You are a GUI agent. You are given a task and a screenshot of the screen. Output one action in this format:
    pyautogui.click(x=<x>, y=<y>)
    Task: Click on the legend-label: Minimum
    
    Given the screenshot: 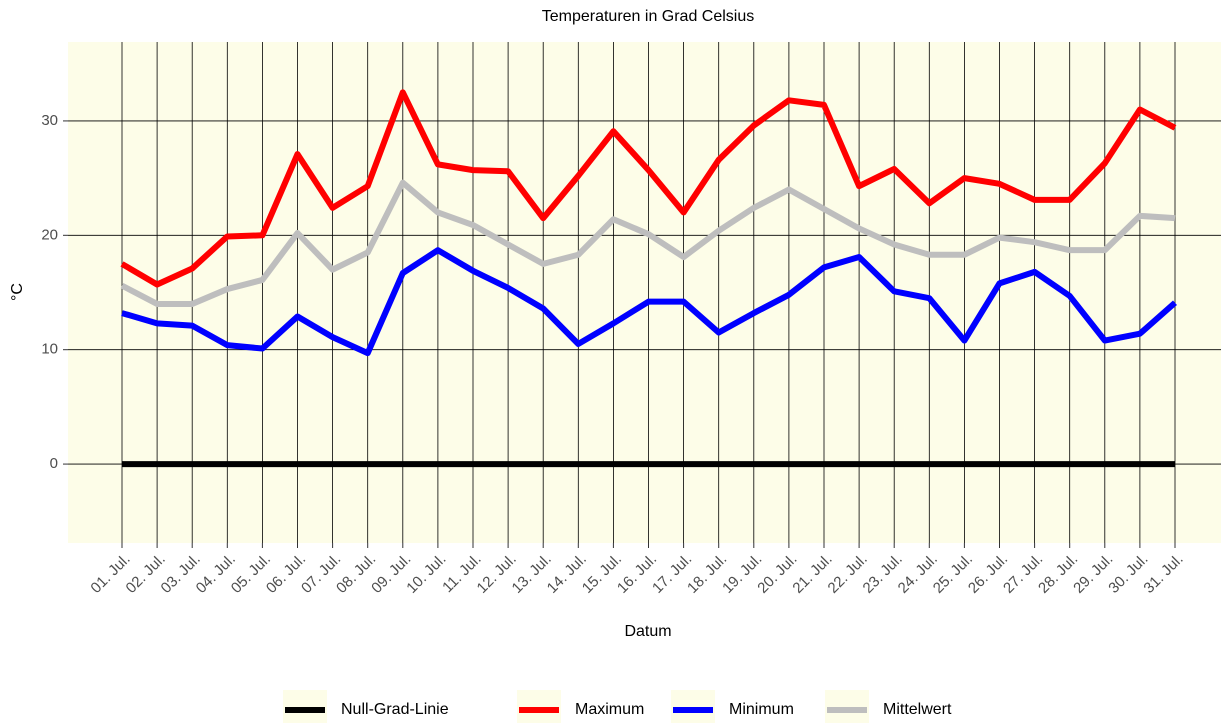 What is the action you would take?
    pyautogui.click(x=761, y=709)
    